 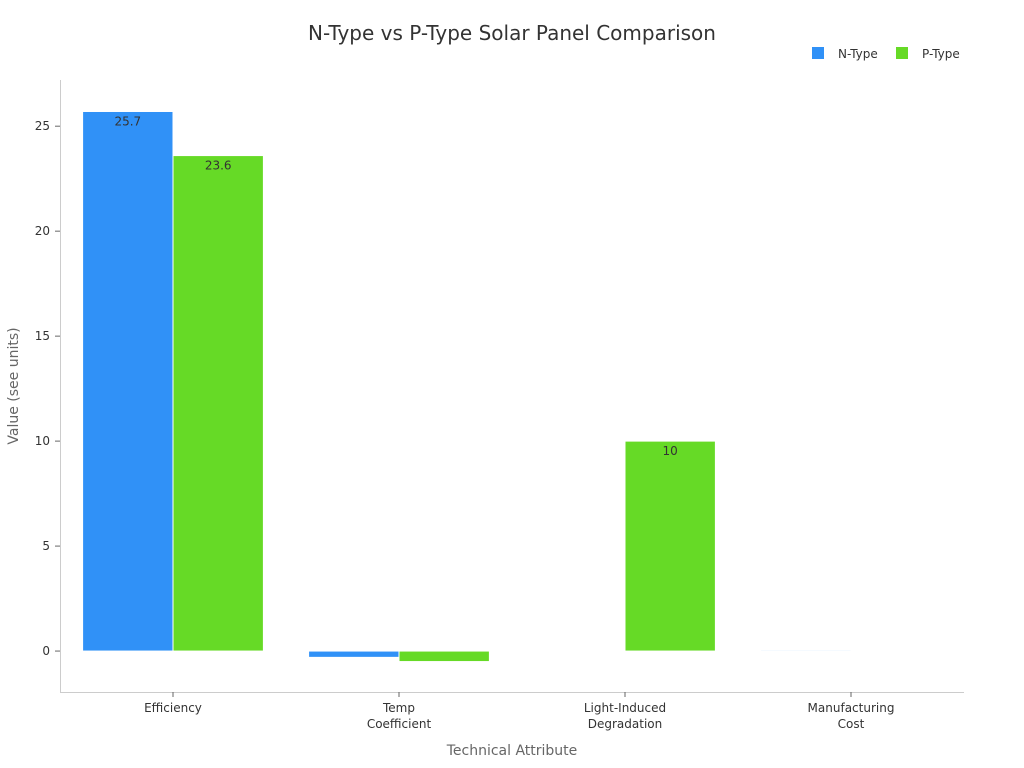 I want to click on legend-label: N-Type, so click(x=858, y=54).